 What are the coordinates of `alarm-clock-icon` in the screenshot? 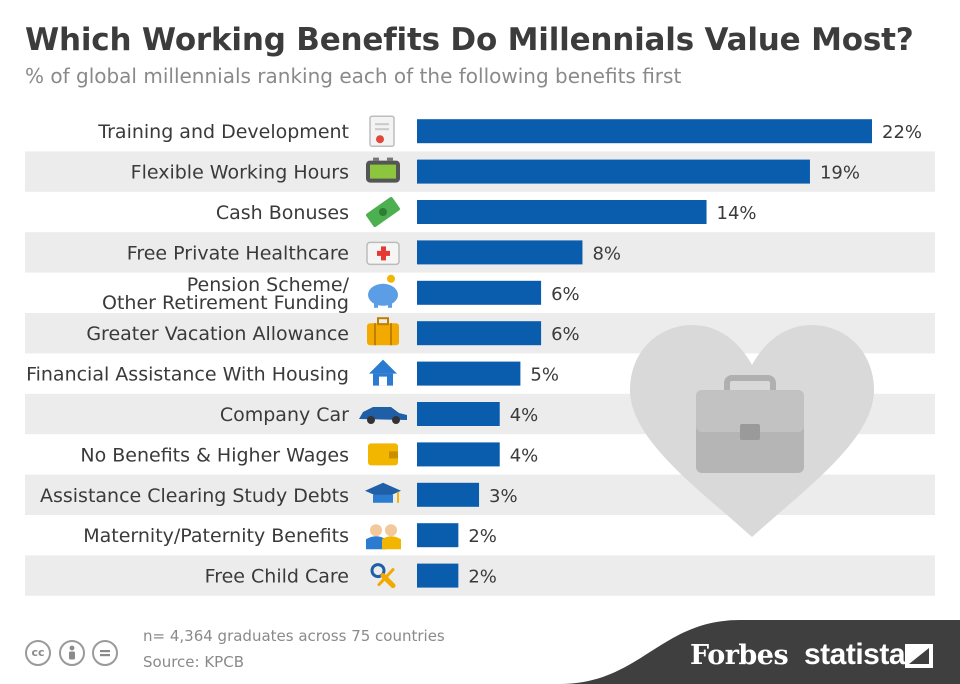 It's located at (383, 170).